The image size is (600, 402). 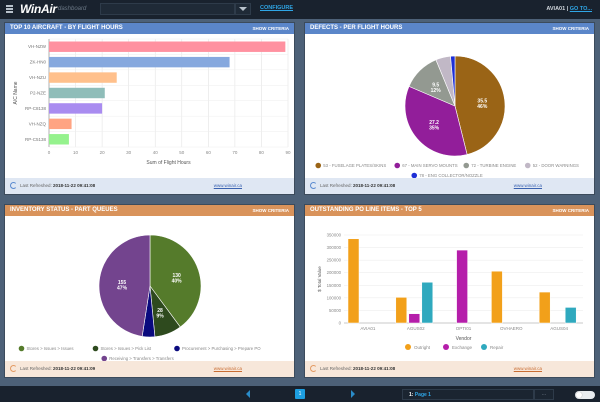 I want to click on x-tick-label: 20, so click(x=103, y=152).